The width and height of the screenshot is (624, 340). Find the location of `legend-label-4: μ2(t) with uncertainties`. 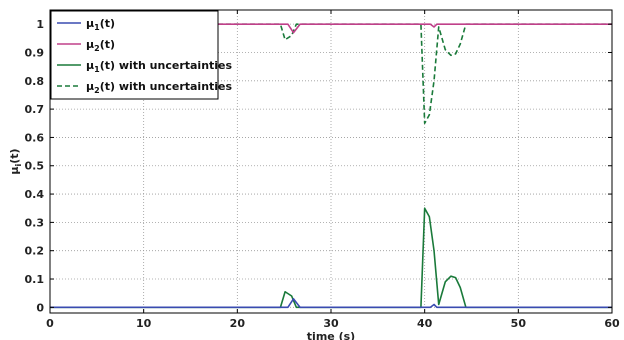

legend-label-4: μ2(t) with uncertainties is located at coordinates (159, 87).